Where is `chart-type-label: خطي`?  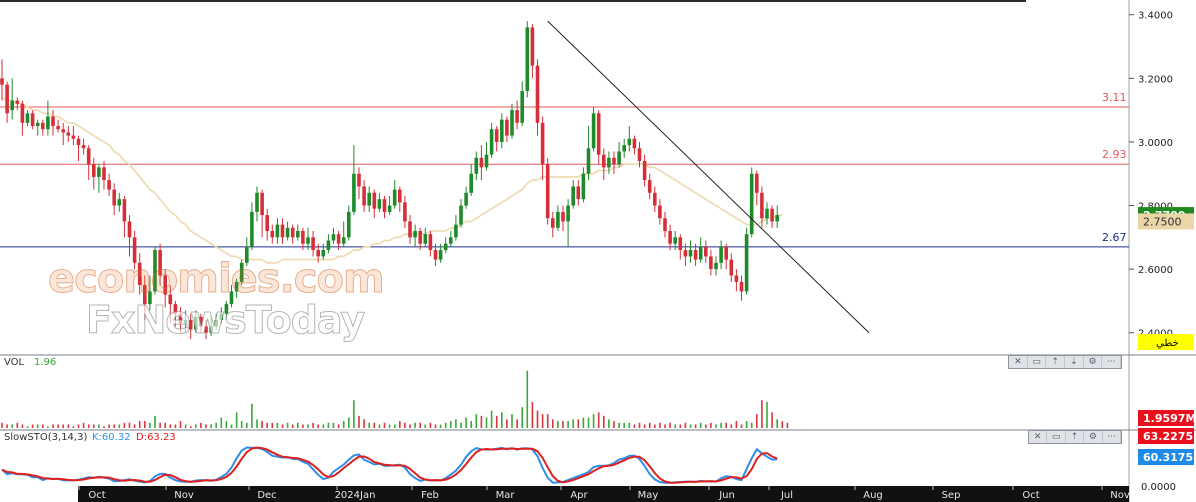 chart-type-label: خطي is located at coordinates (1167, 343).